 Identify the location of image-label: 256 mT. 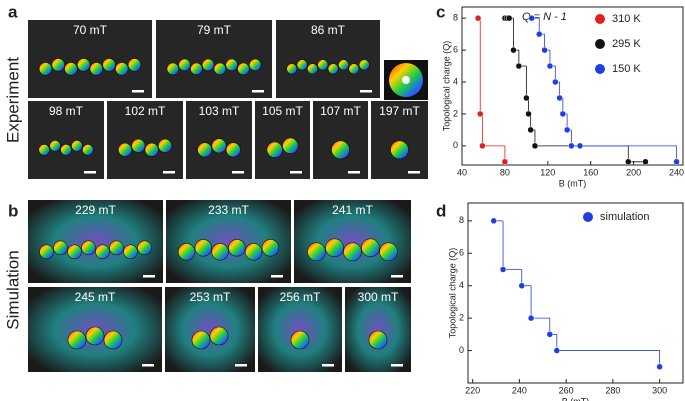
(300, 297).